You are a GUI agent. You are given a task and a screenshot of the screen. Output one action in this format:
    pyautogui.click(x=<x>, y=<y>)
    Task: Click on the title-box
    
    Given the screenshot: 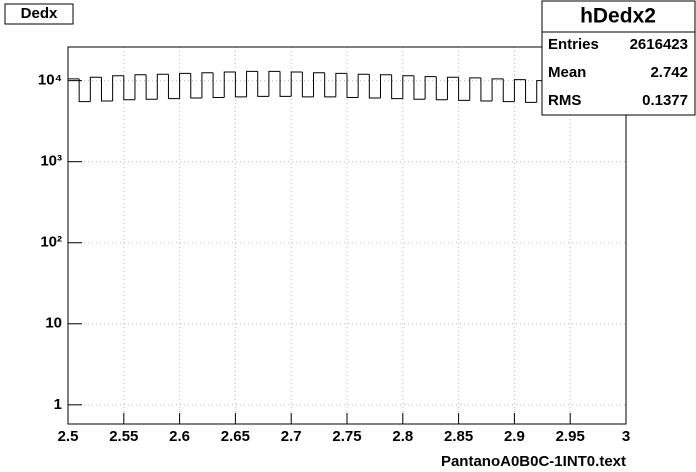 What is the action you would take?
    pyautogui.click(x=39, y=14)
    